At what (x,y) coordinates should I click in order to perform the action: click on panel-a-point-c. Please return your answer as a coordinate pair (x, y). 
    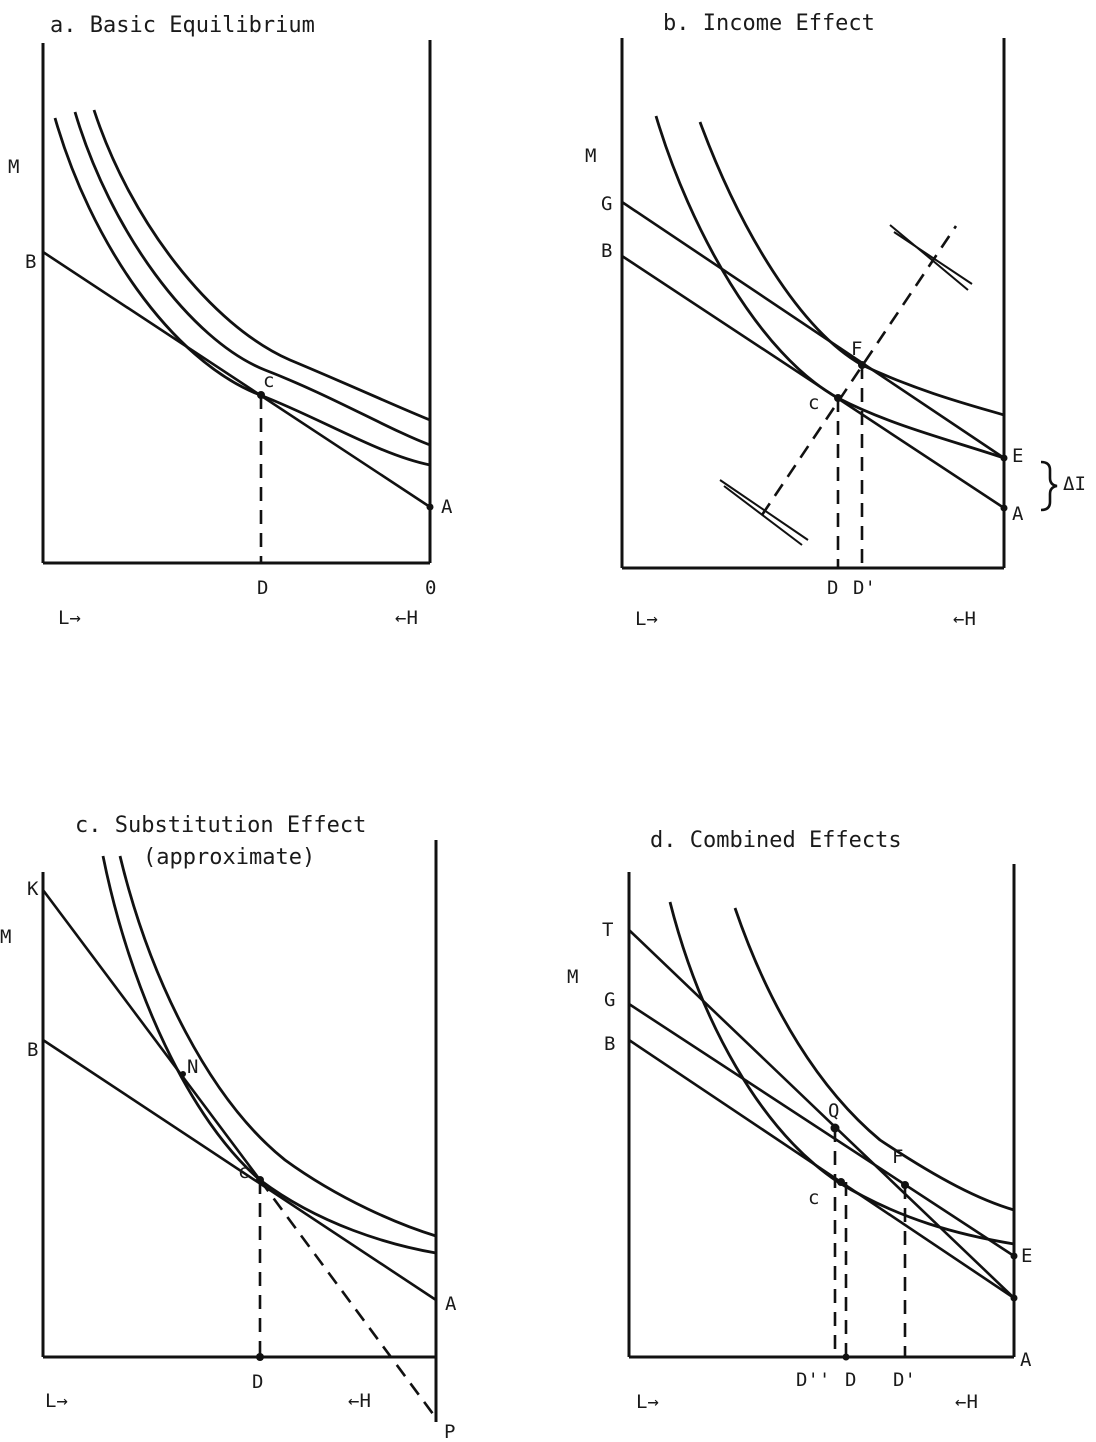
    Looking at the image, I should click on (261, 395).